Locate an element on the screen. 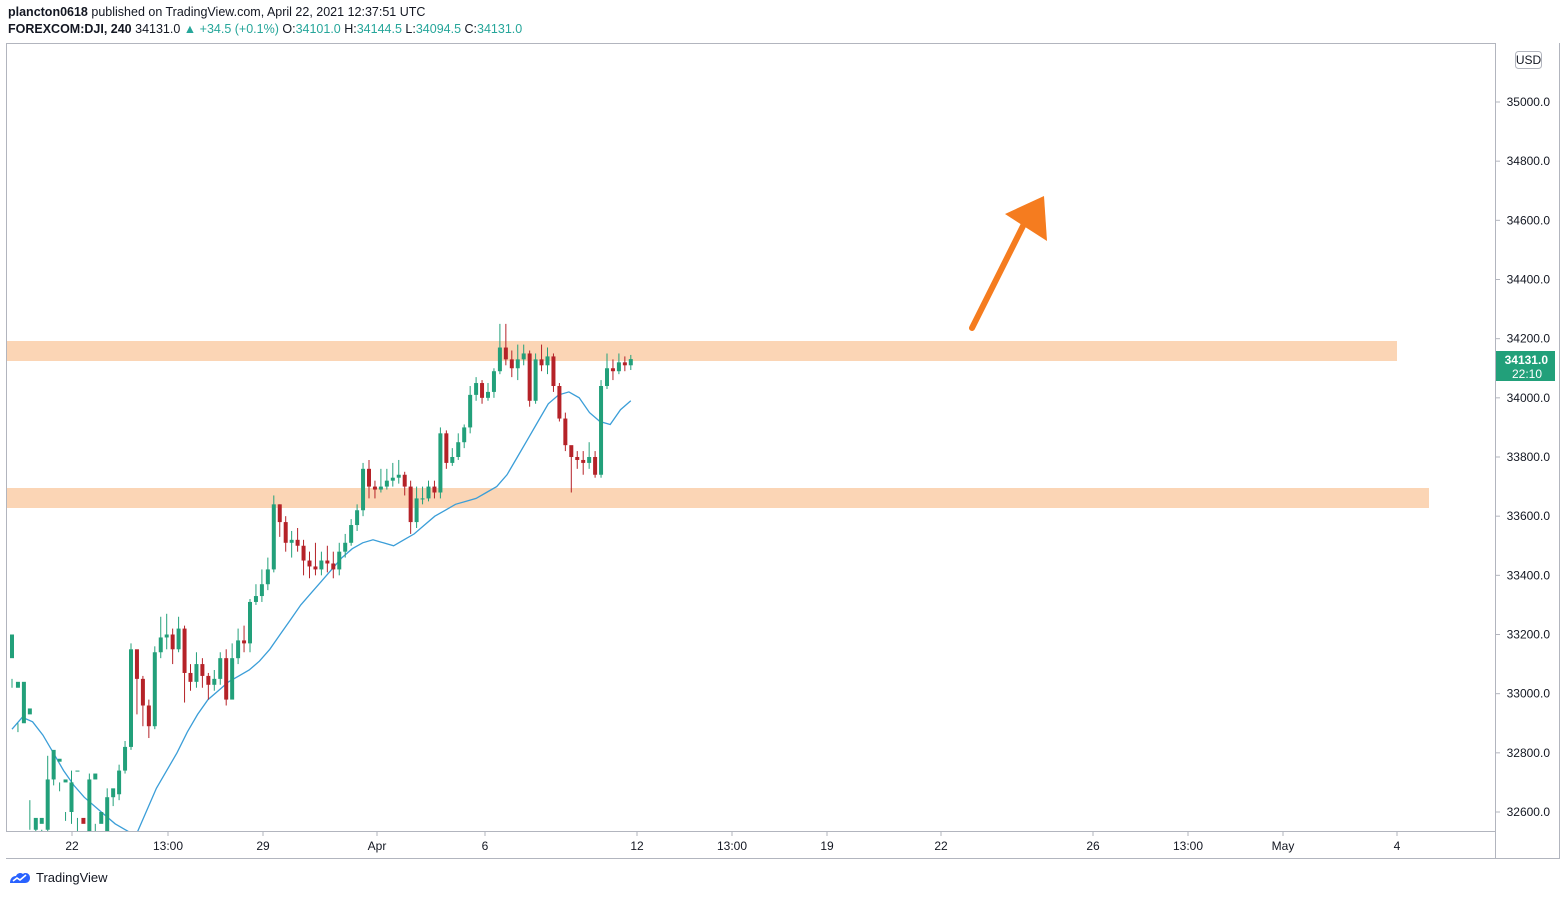 Image resolution: width=1567 pixels, height=897 pixels. resistance-zone is located at coordinates (702, 351).